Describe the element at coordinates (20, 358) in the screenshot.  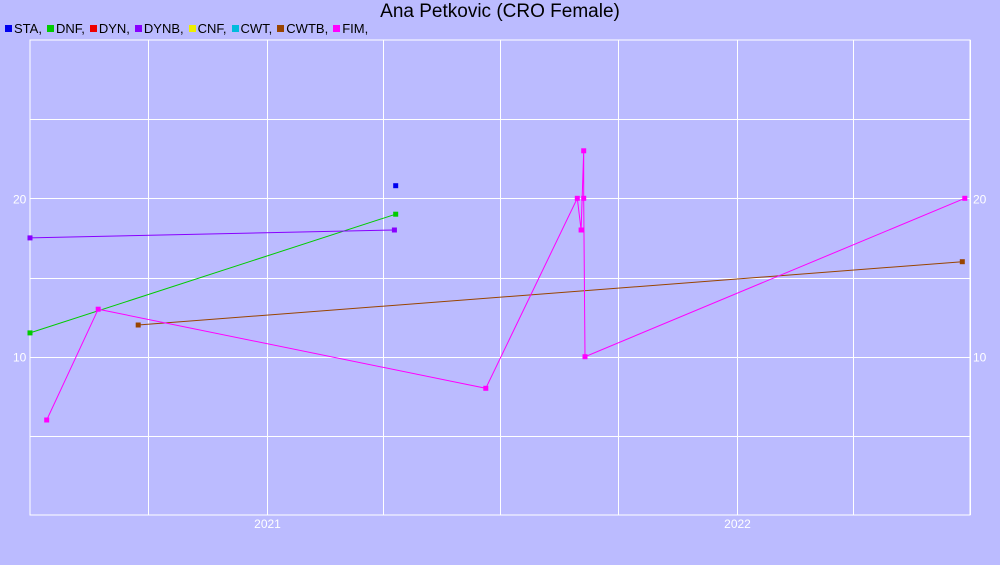
I see `y-tick-label-left: 10` at that location.